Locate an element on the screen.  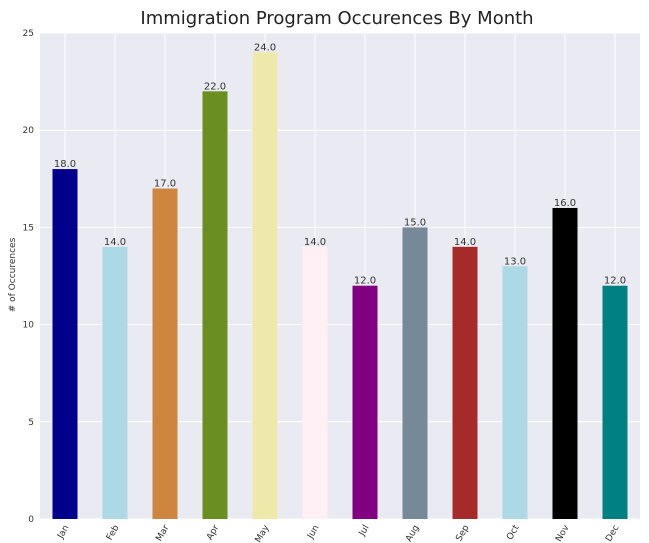
x-tick-label-aug: Aug is located at coordinates (412, 533).